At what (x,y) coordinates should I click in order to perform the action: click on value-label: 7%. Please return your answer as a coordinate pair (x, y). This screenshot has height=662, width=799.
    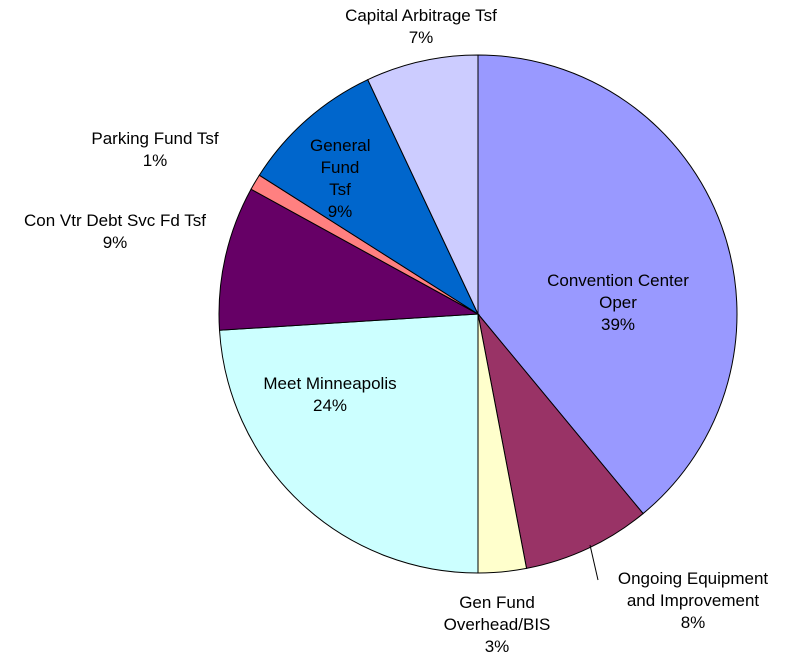
    Looking at the image, I should click on (421, 37).